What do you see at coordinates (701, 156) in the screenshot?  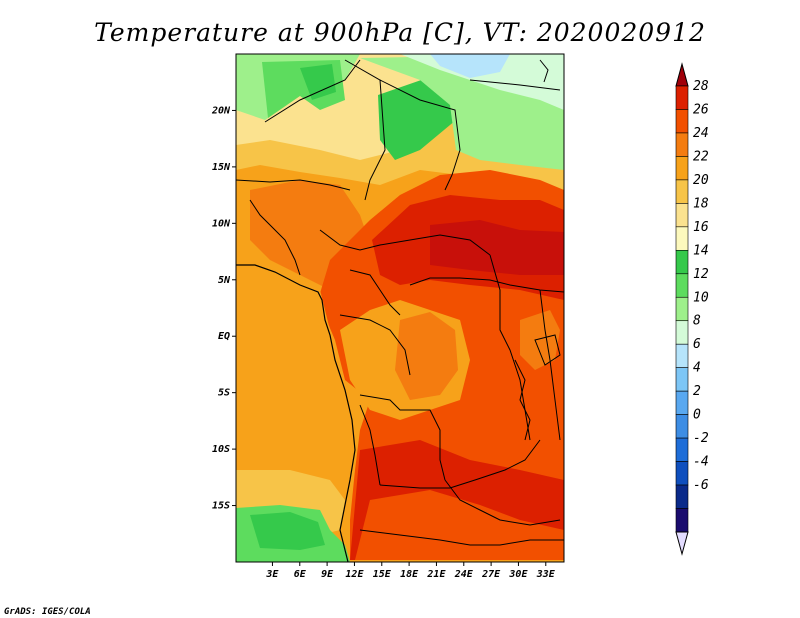 I see `colorbar-label: 22` at bounding box center [701, 156].